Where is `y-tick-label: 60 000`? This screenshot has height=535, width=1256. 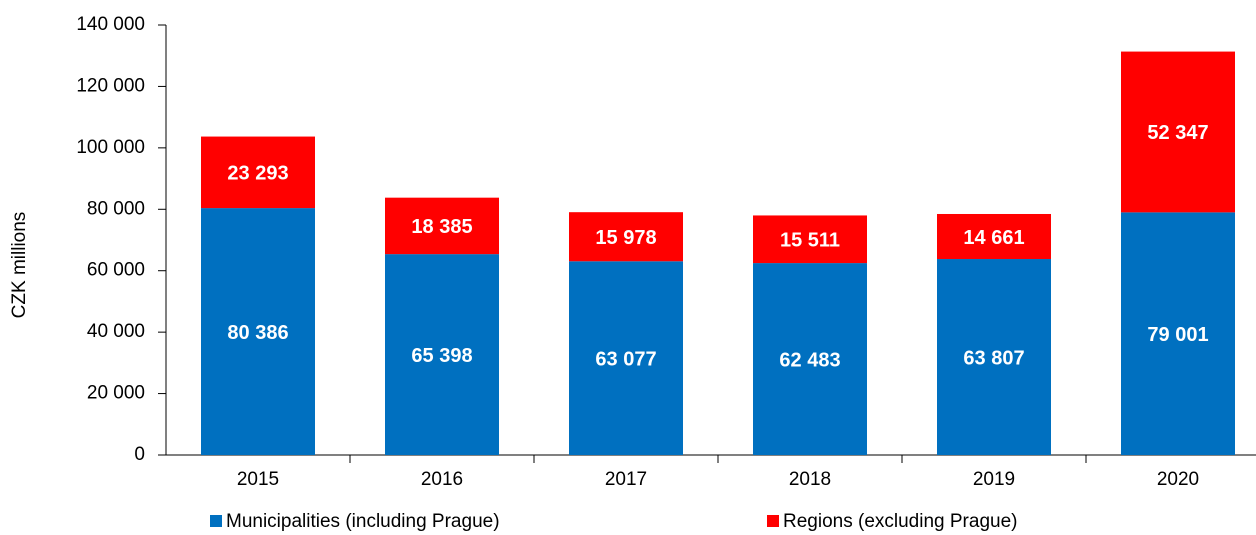 y-tick-label: 60 000 is located at coordinates (116, 270).